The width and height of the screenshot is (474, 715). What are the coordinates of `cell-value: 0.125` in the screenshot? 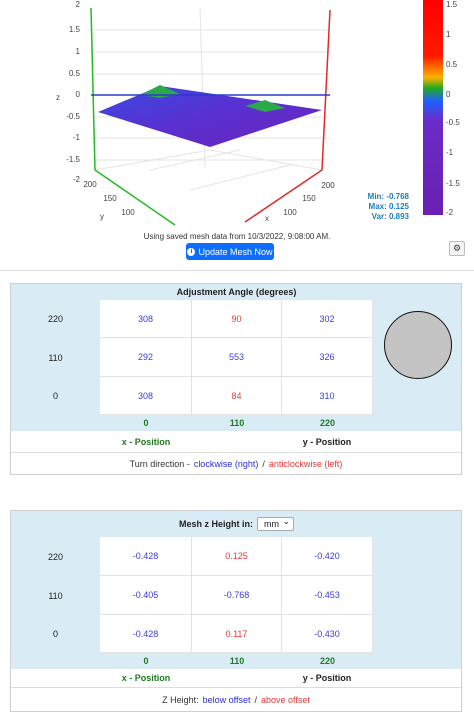 It's located at (237, 556).